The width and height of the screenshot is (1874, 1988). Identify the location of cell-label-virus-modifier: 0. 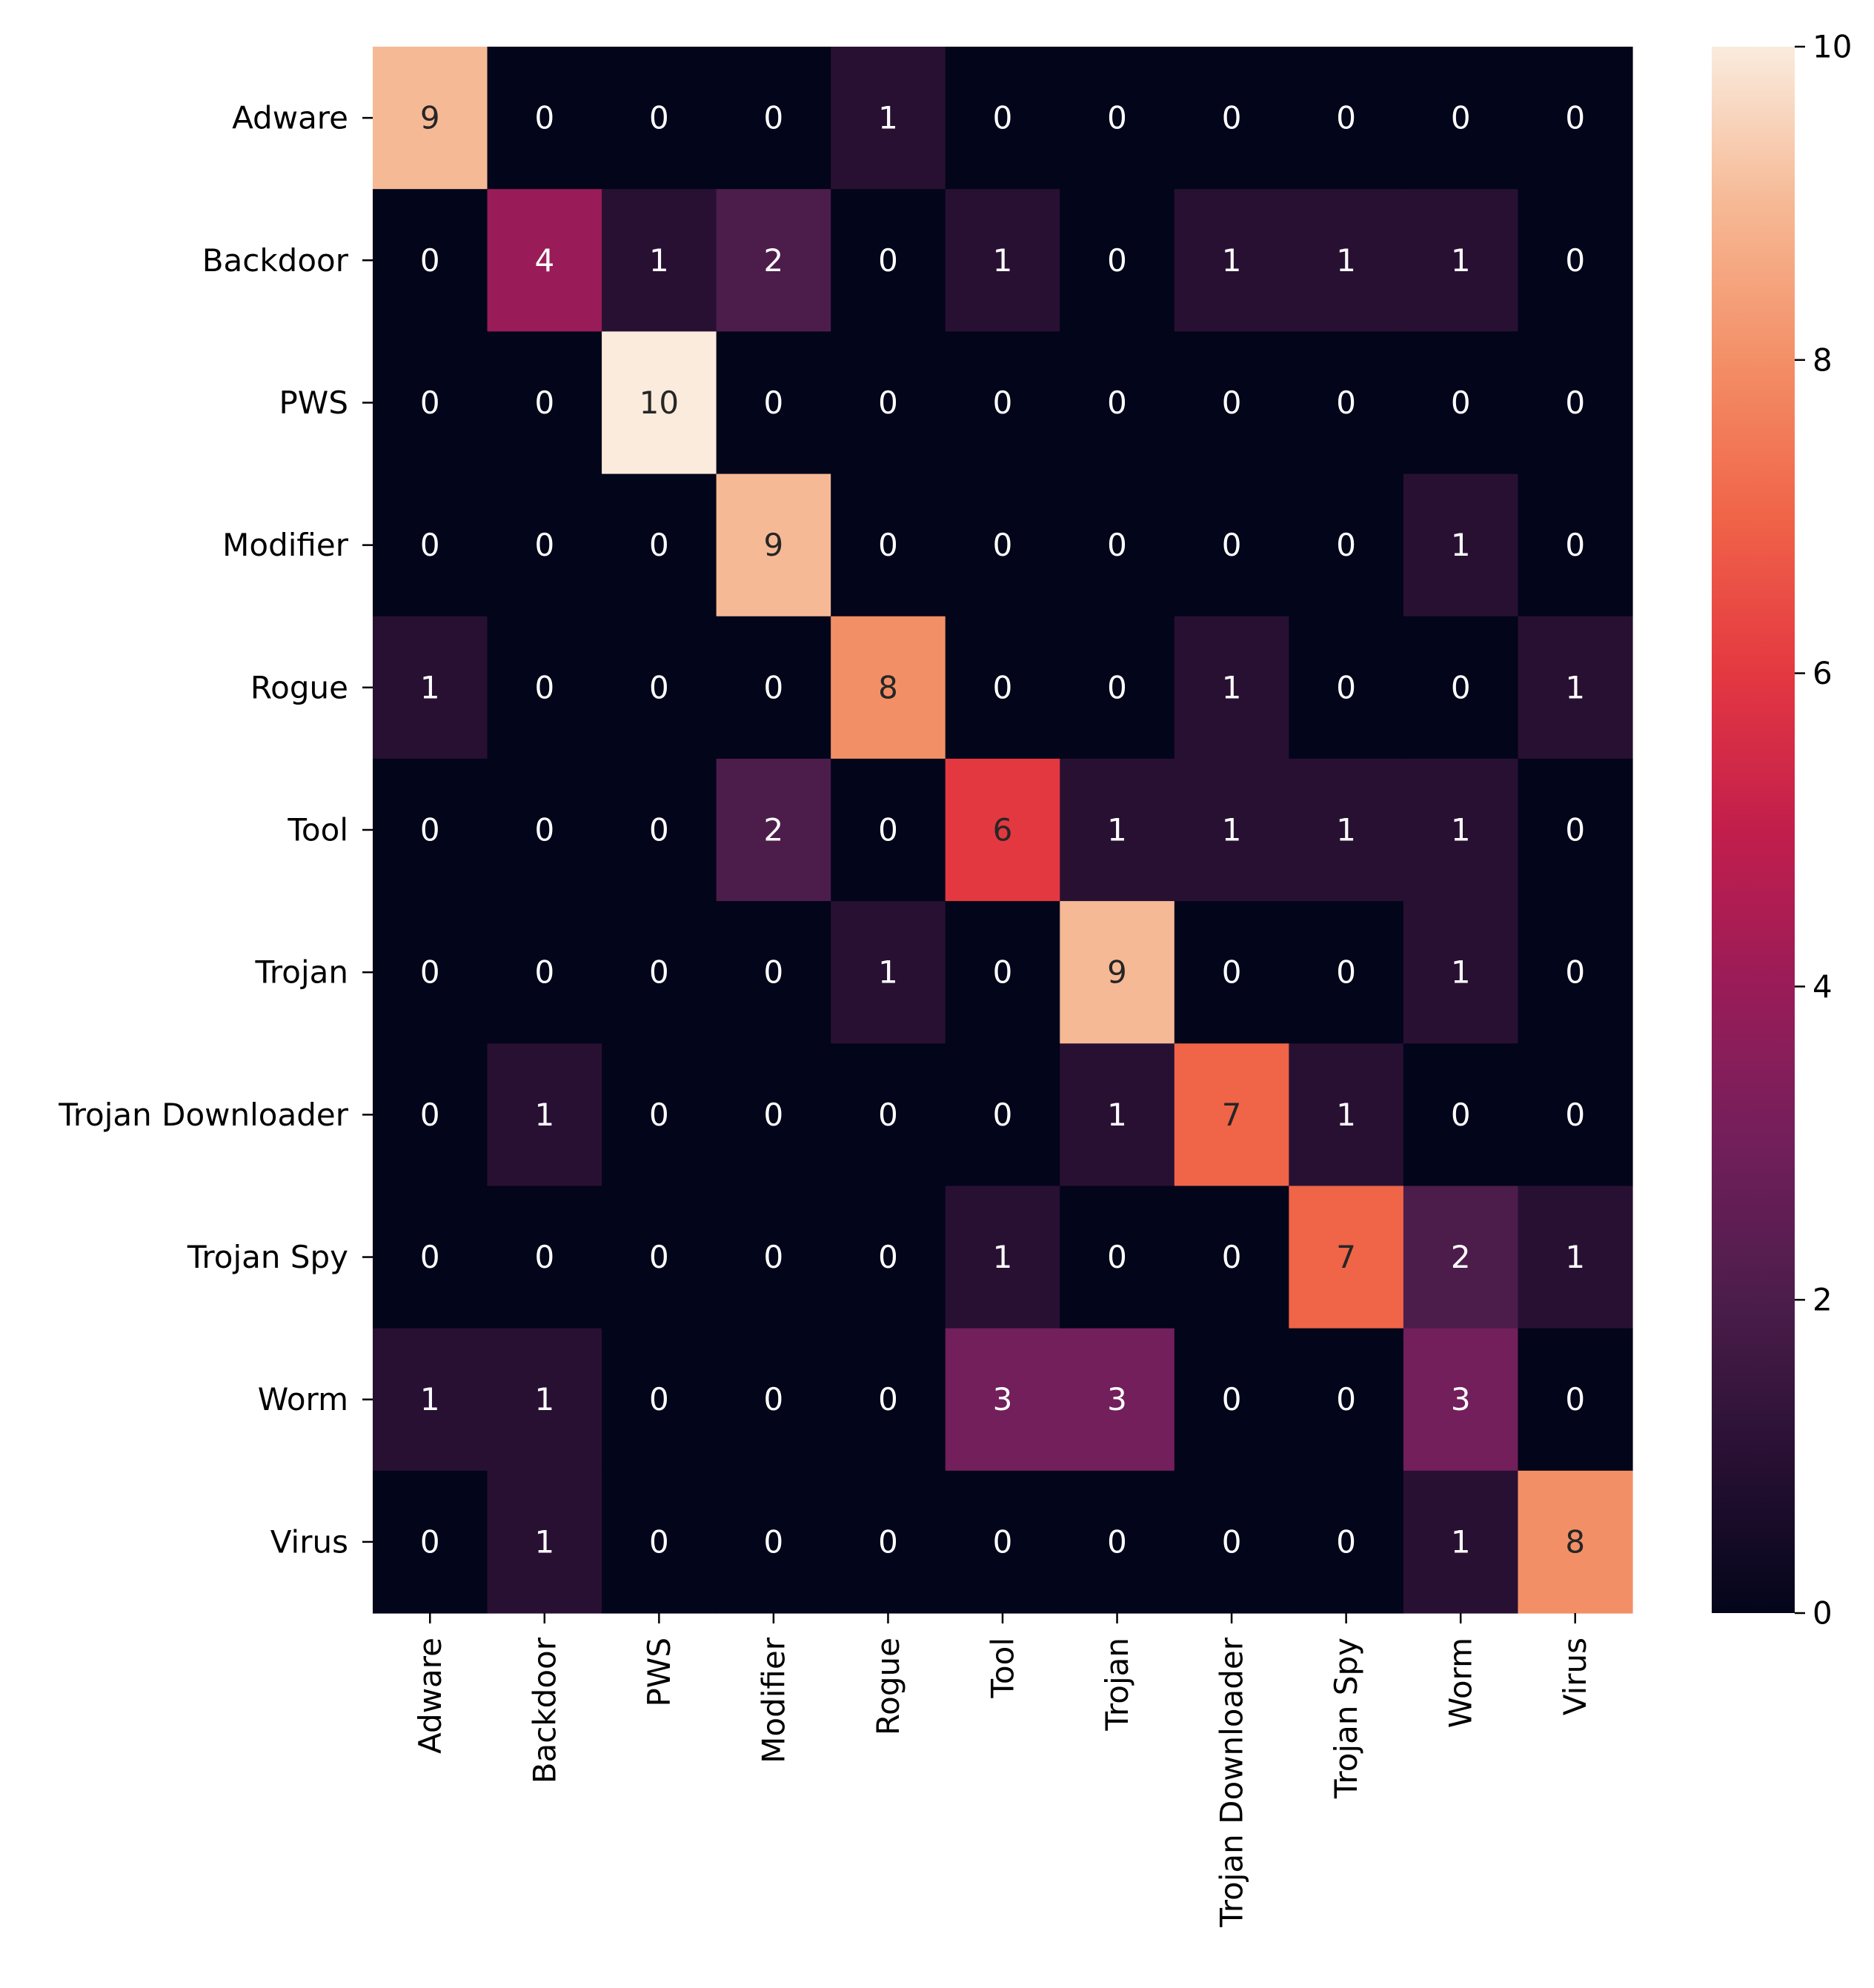
(774, 1541).